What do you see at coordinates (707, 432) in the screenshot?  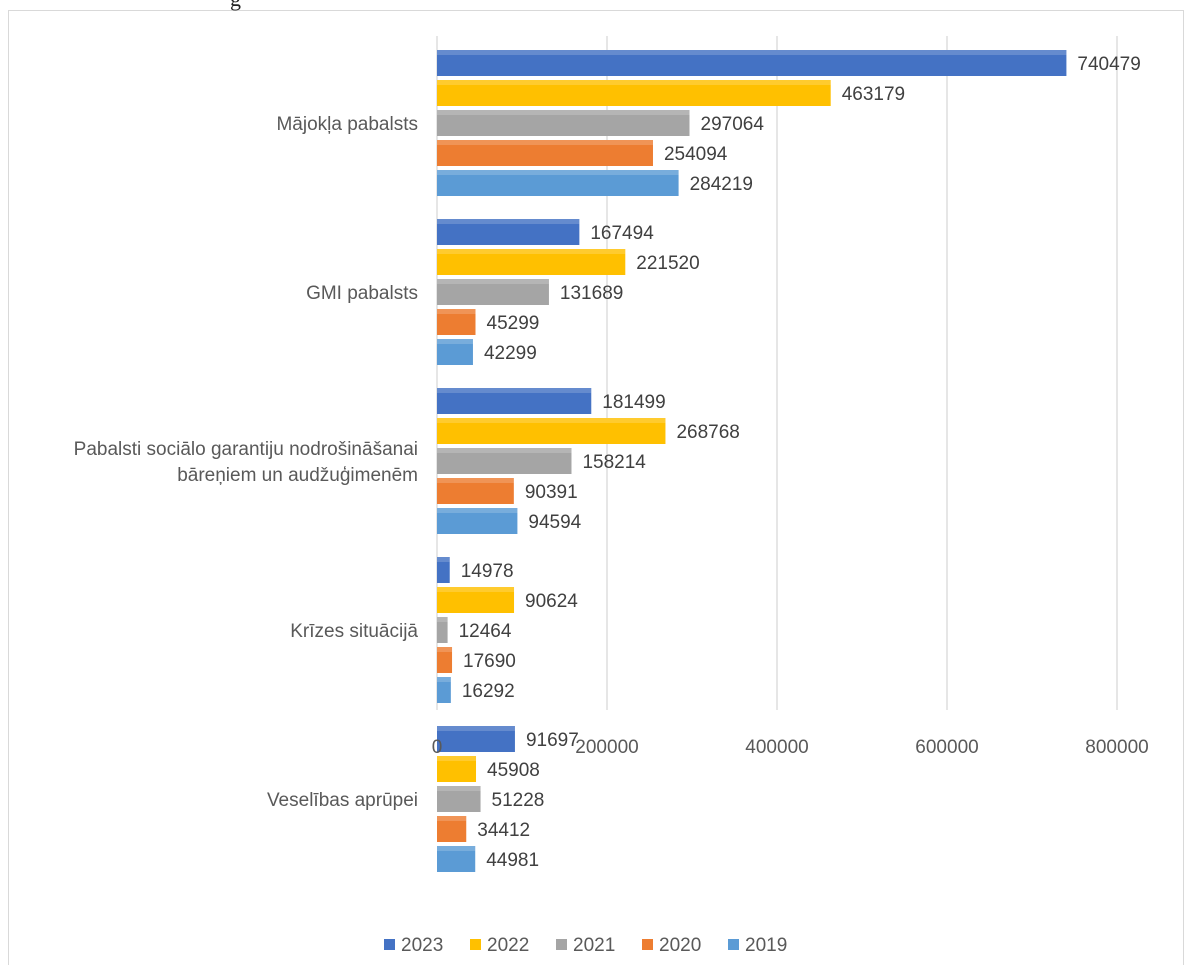 I see `data-label: 268768` at bounding box center [707, 432].